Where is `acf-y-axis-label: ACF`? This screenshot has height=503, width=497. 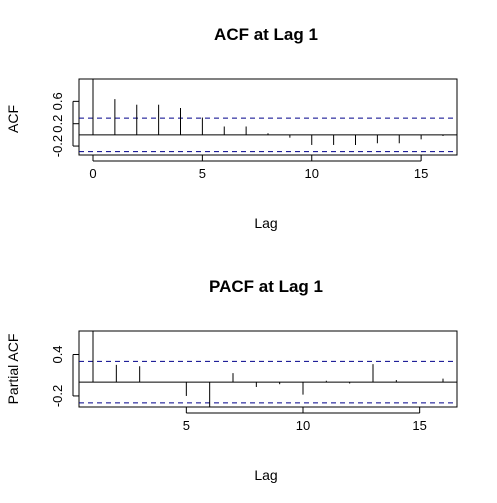
acf-y-axis-label: ACF is located at coordinates (13, 119).